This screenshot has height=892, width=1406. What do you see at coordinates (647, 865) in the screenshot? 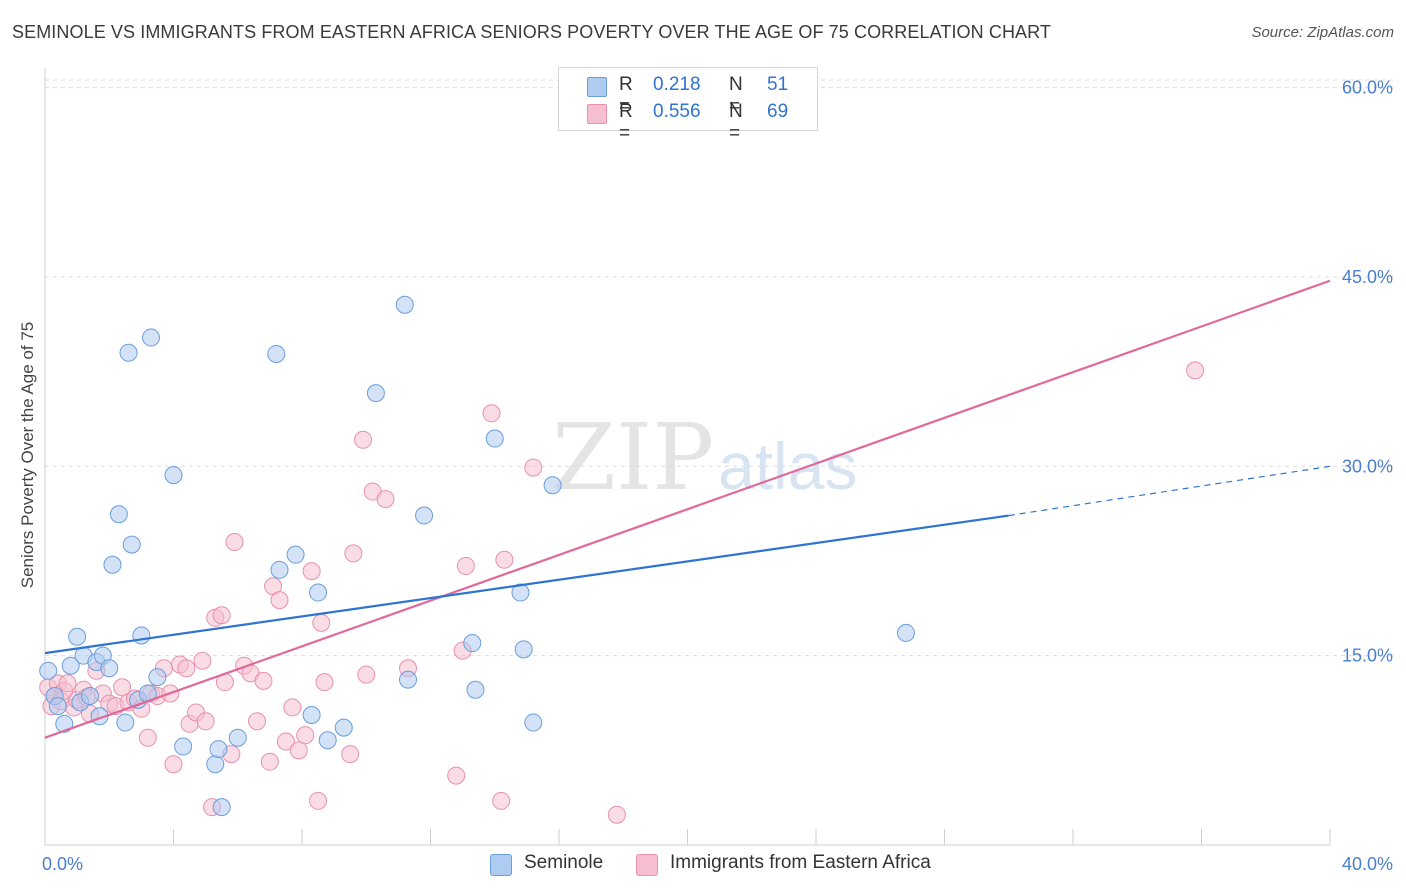
I see `immigrants-swatch` at bounding box center [647, 865].